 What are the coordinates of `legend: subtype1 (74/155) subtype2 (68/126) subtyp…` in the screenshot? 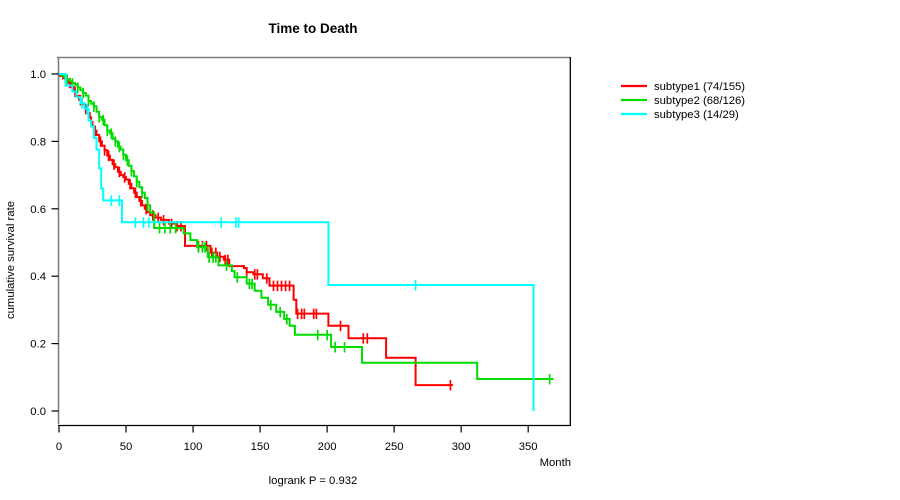 It's located at (683, 101).